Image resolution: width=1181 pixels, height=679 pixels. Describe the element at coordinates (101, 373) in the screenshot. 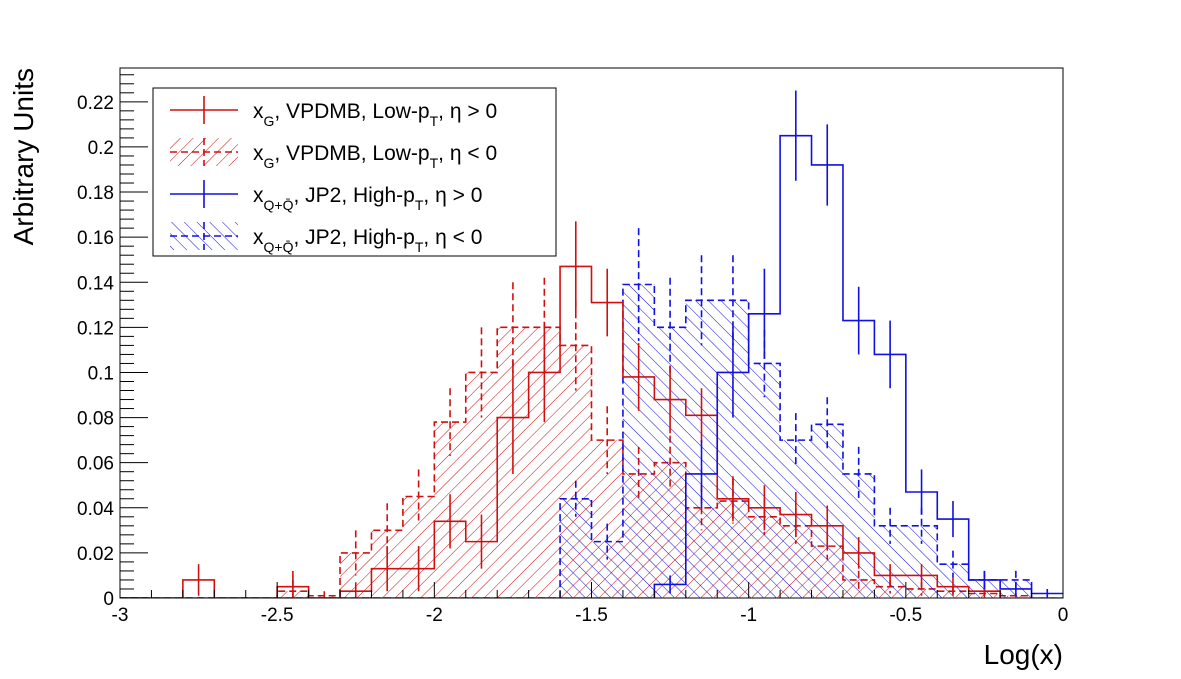

I see `y-tick-label: 0.1` at that location.